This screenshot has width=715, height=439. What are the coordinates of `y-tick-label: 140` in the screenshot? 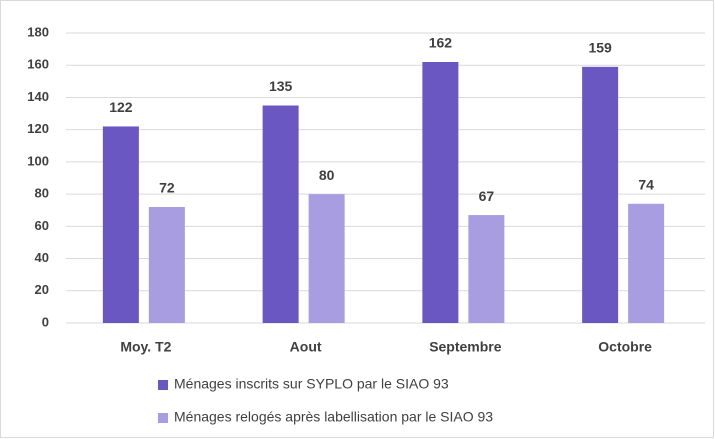 It's located at (38, 96).